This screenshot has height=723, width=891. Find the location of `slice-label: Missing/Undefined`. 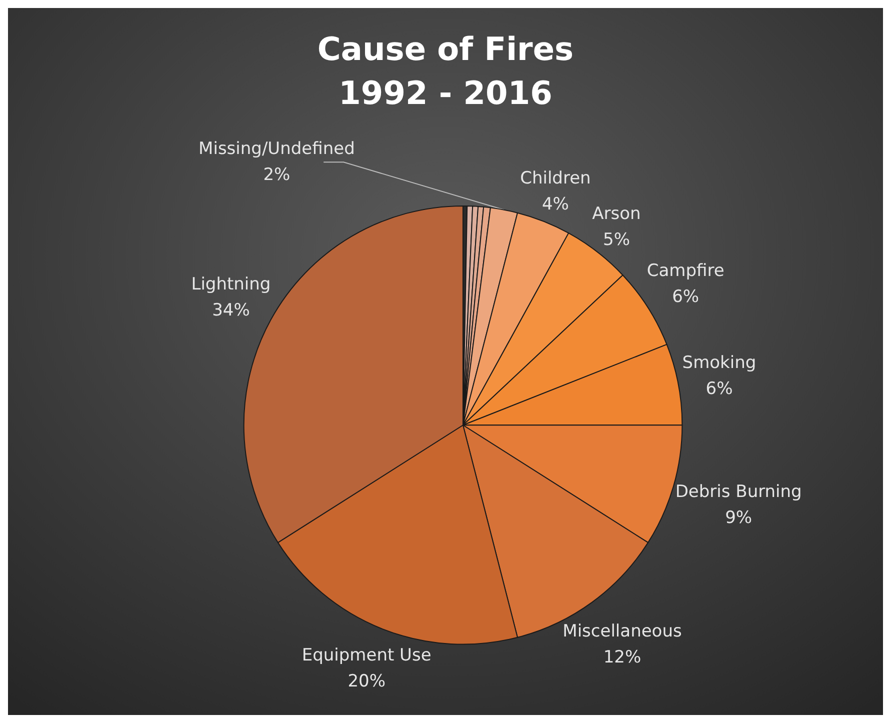

slice-label: Missing/Undefined is located at coordinates (276, 149).